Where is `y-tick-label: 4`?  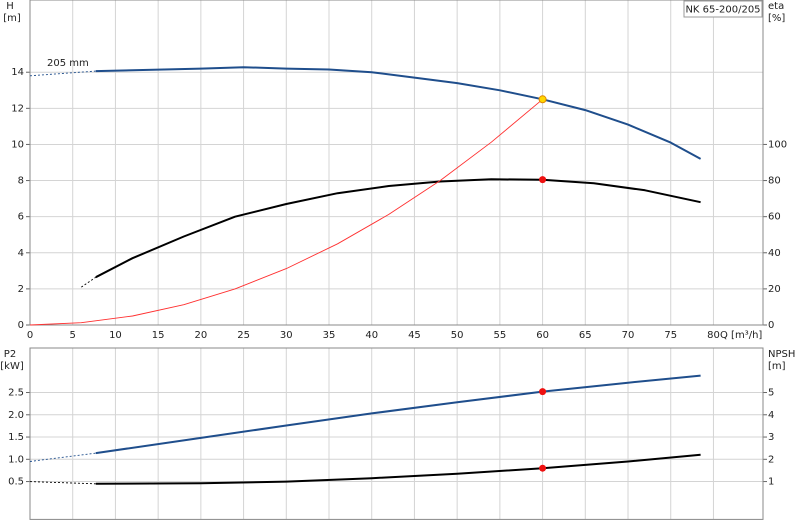 y-tick-label: 4 is located at coordinates (21, 253).